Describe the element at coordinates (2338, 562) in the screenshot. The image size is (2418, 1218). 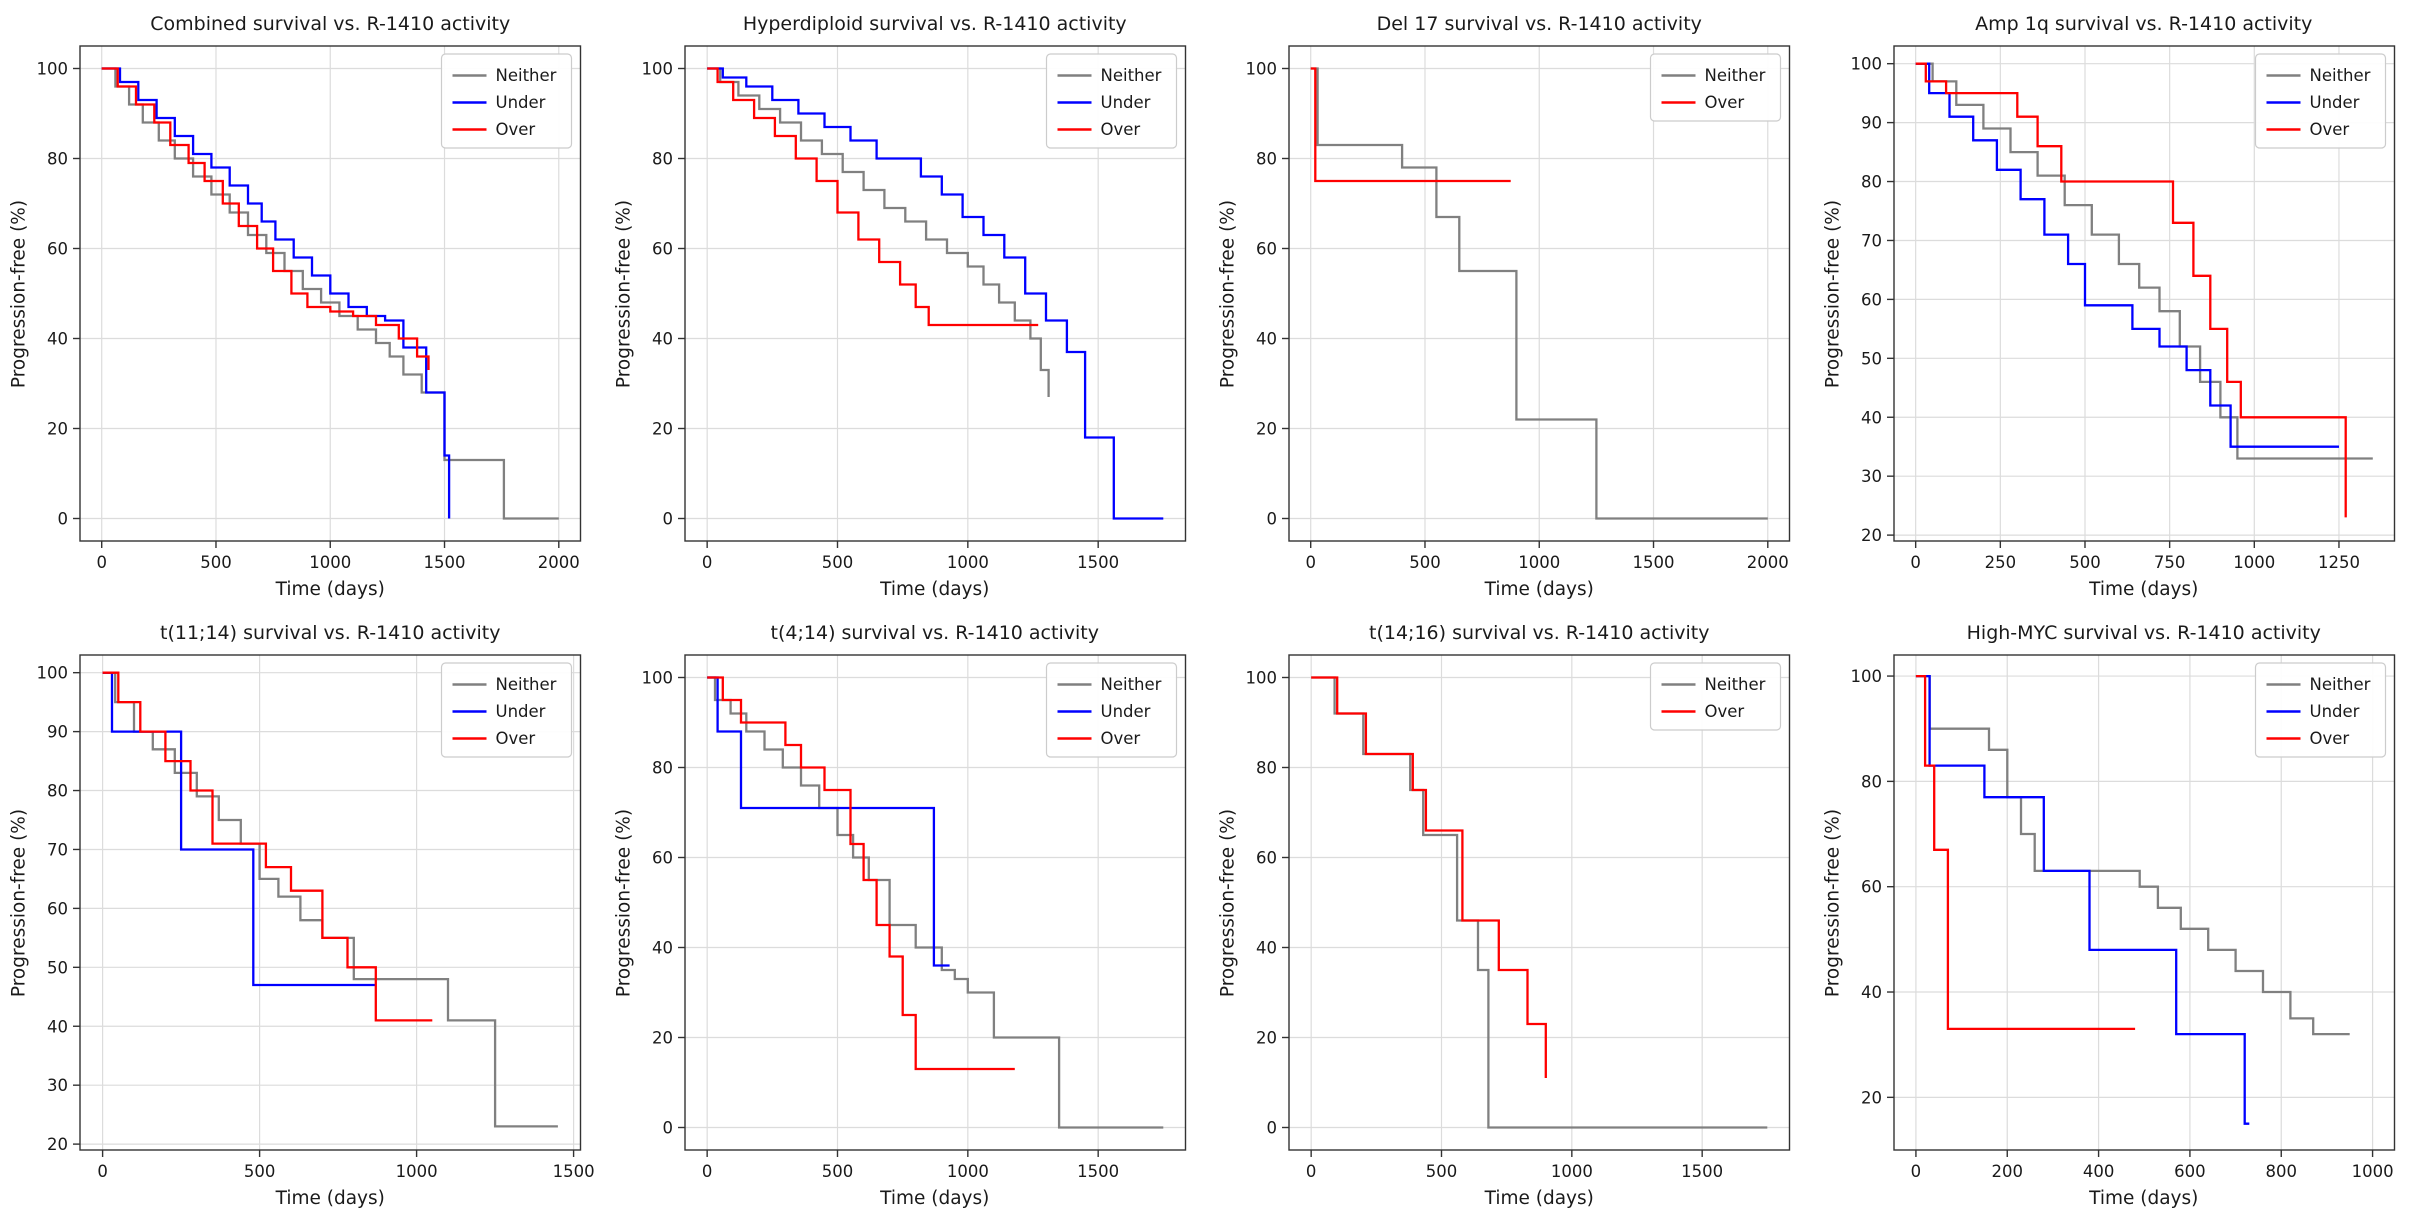
I see `x-tick-label: 1250` at that location.